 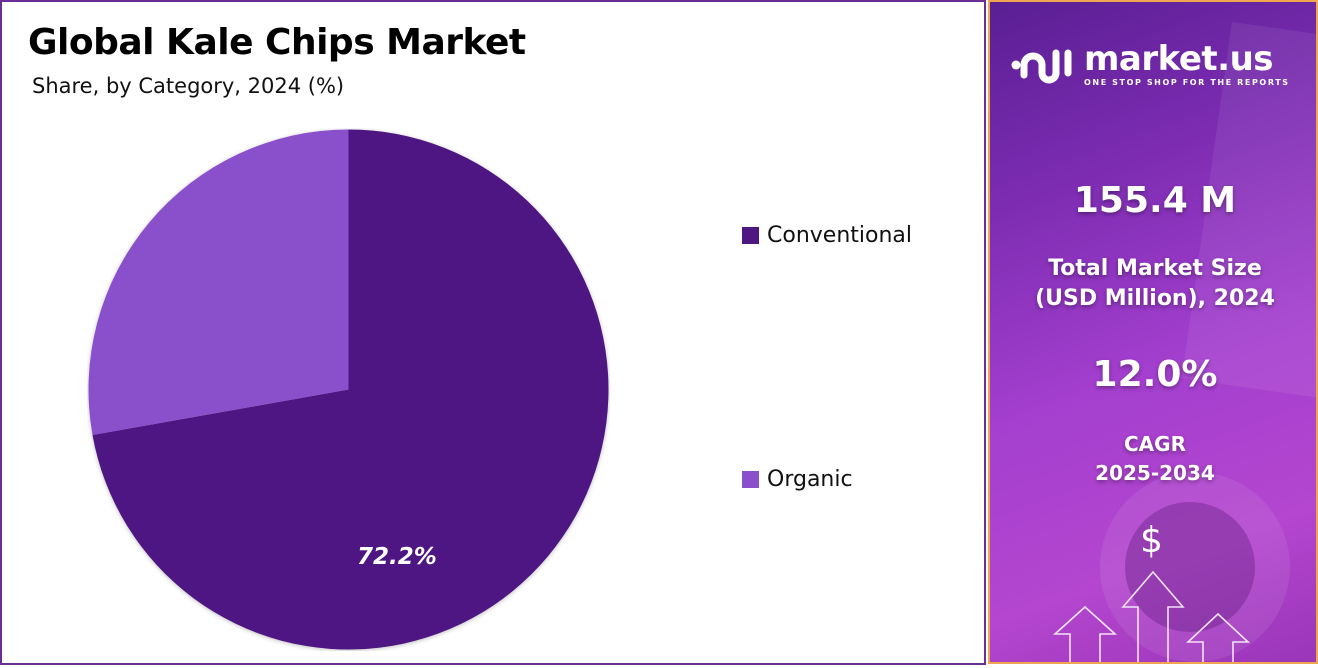 I want to click on market-size-value: 155.4 M, so click(x=1155, y=200).